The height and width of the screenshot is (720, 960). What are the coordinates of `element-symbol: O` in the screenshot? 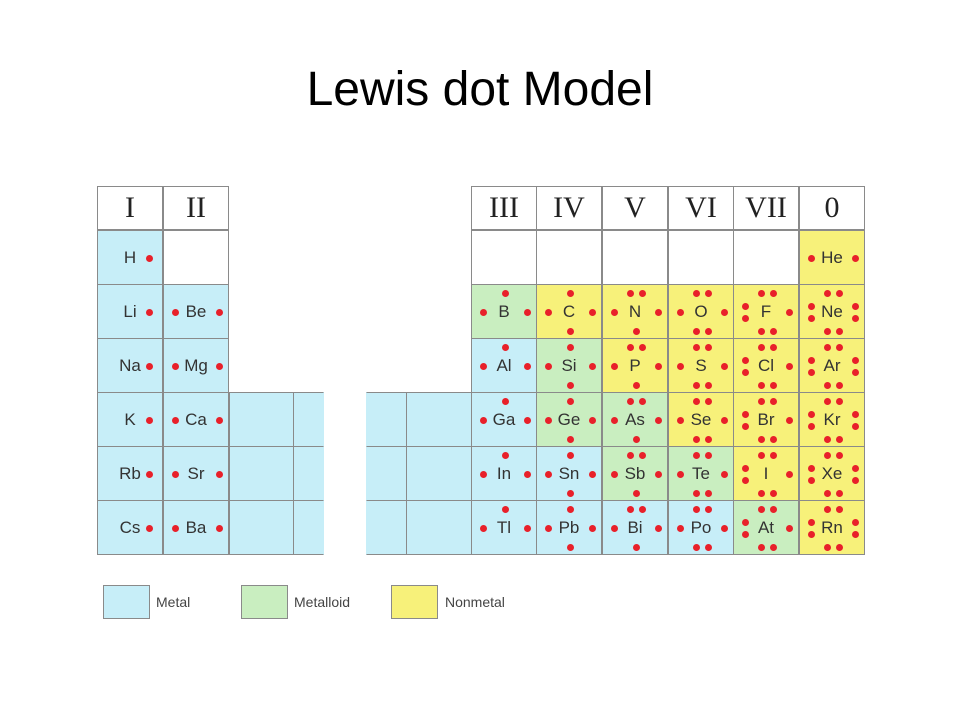 It's located at (701, 311).